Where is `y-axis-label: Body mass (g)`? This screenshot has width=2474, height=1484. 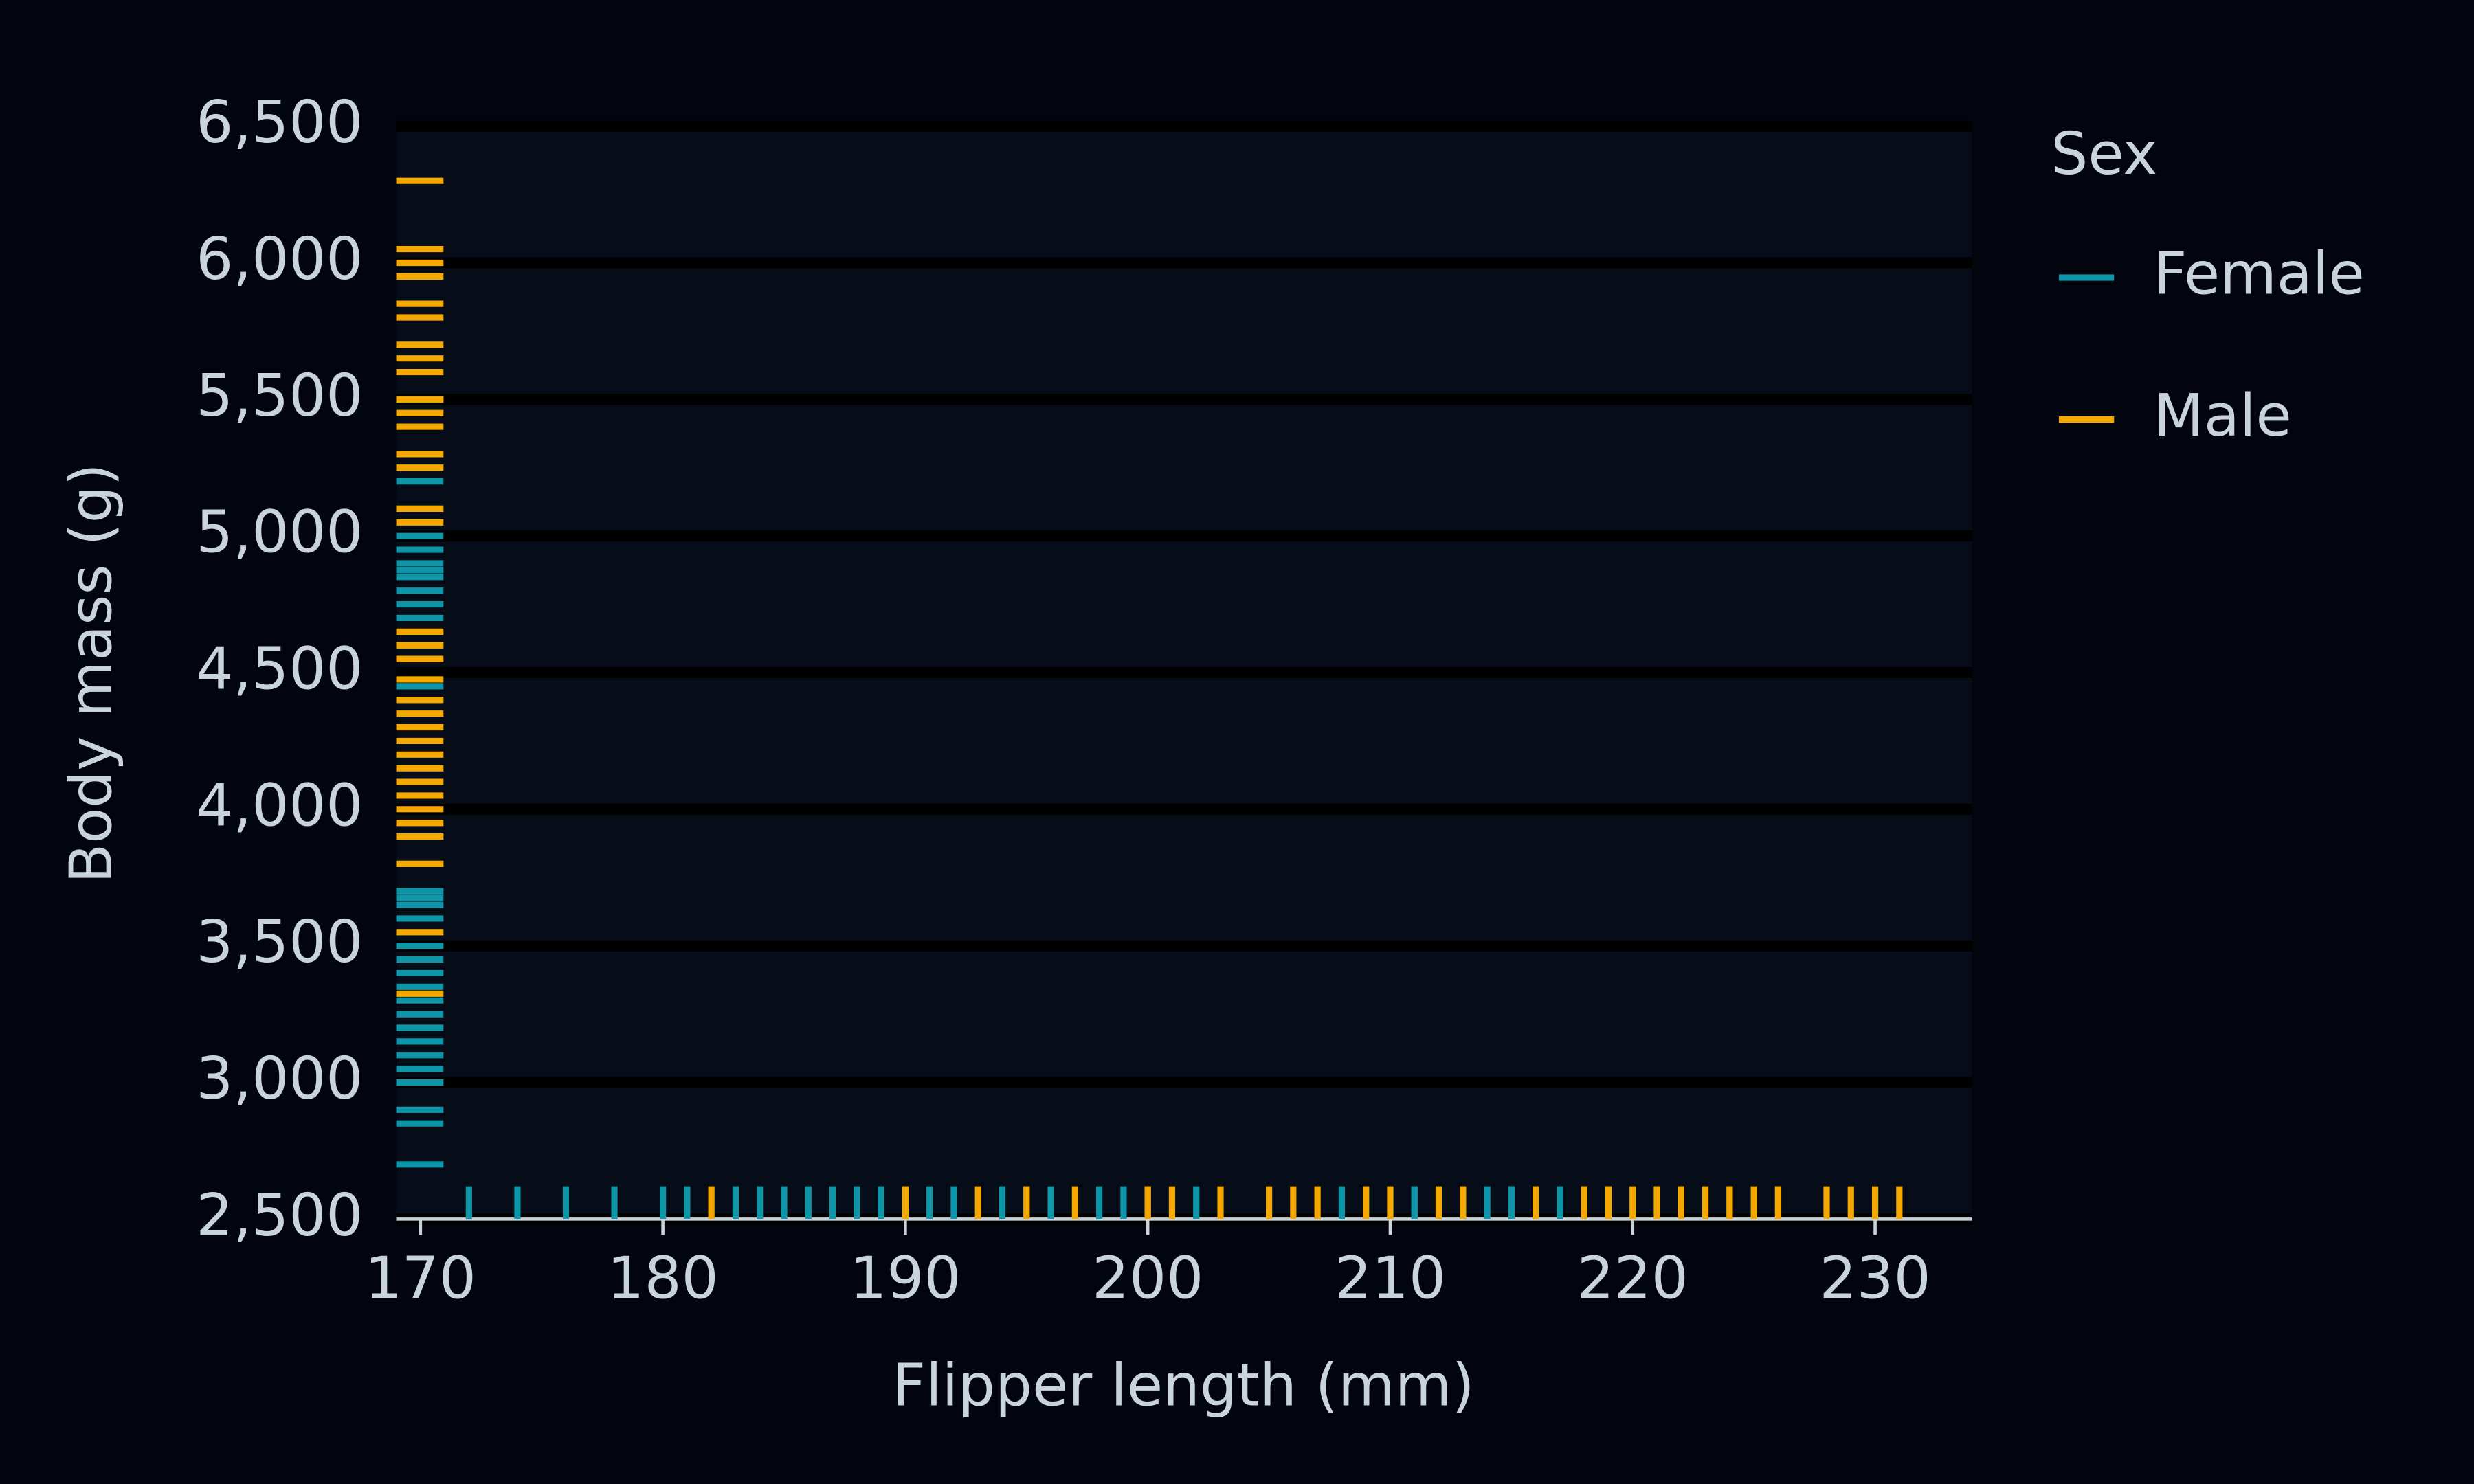 y-axis-label: Body mass (g) is located at coordinates (92, 673).